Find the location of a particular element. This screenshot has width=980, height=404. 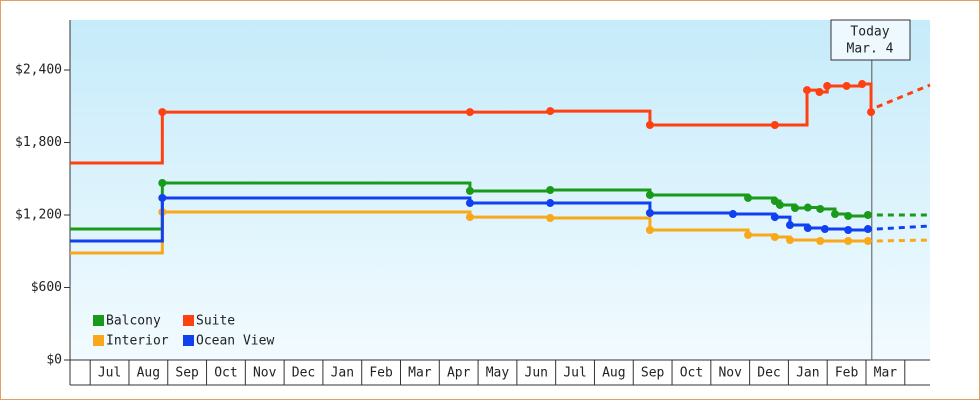

today-marker: Today Mar. 4 is located at coordinates (870, 40).